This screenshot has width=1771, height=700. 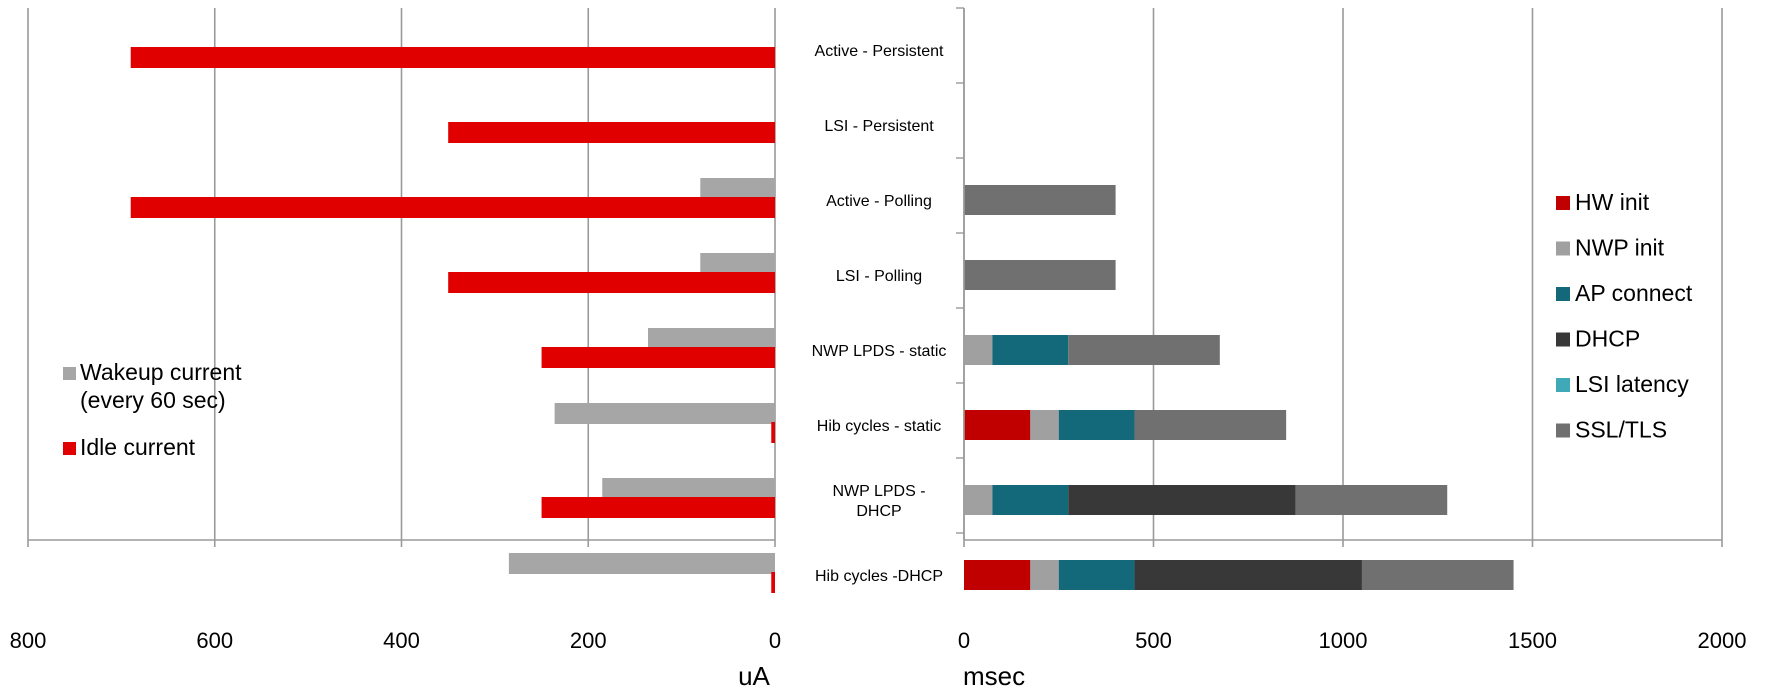 What do you see at coordinates (1096, 425) in the screenshot?
I see `right-bar-ap-connect-hib-cycles-static` at bounding box center [1096, 425].